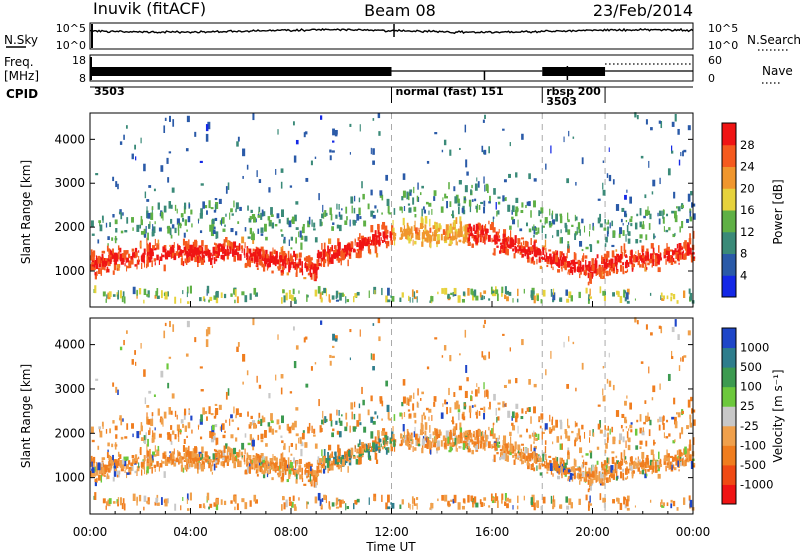  I want to click on colorbar-tick-label: 500, so click(751, 367).